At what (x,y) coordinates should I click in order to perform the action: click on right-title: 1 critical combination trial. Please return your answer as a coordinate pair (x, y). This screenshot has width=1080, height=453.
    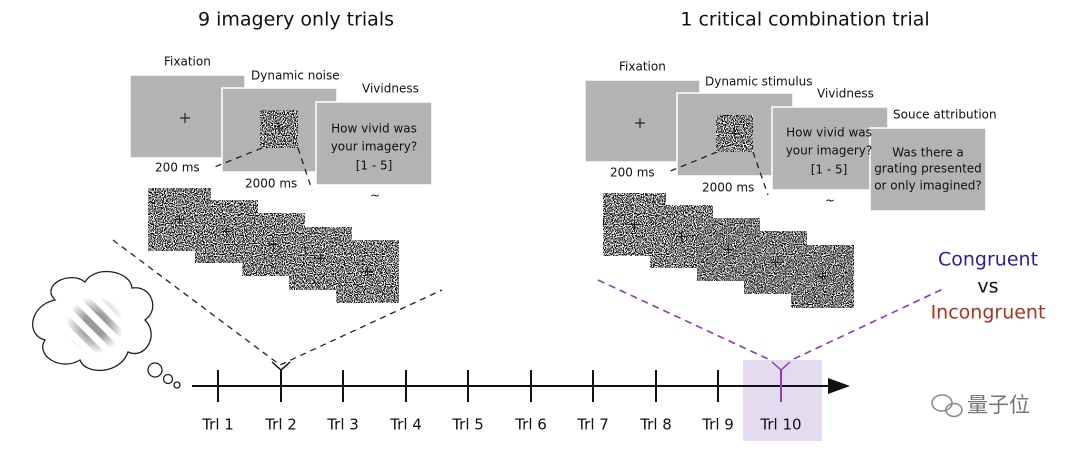
    Looking at the image, I should click on (804, 20).